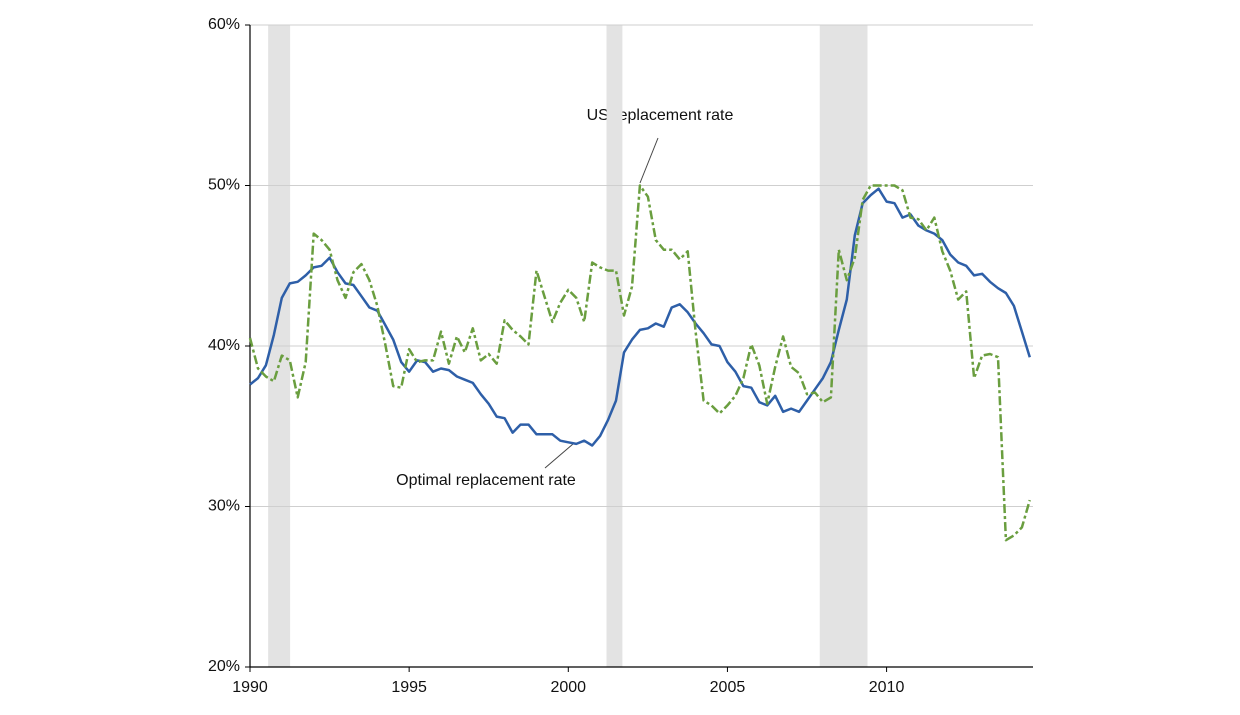 The height and width of the screenshot is (715, 1240). Describe the element at coordinates (224, 345) in the screenshot. I see `y-tick-label: 40%` at that location.